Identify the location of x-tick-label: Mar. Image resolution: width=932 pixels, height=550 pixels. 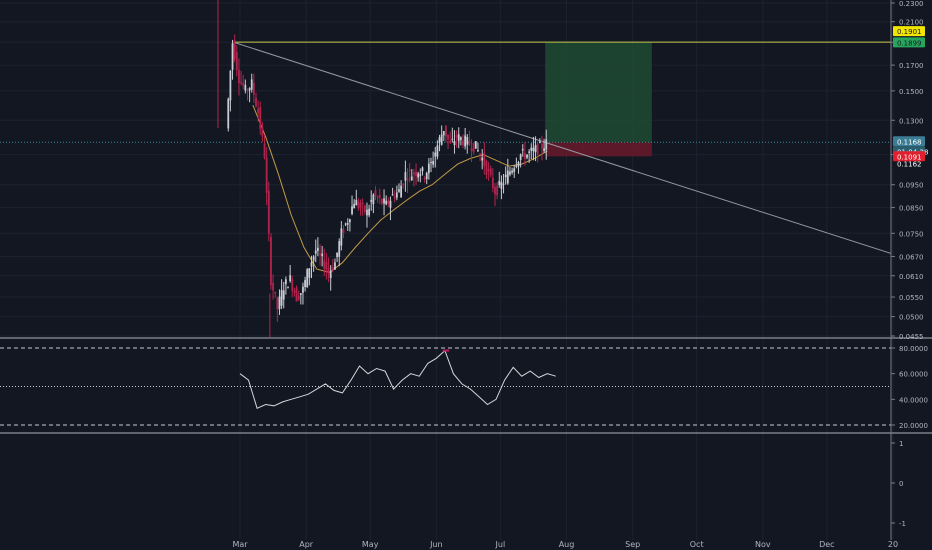
(240, 544).